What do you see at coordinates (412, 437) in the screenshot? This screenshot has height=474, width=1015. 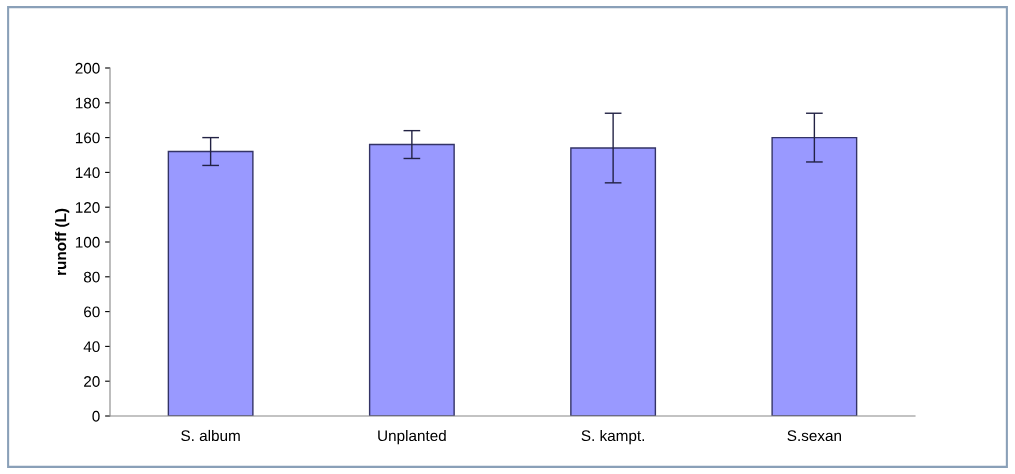 I see `x-tick-label: Unplanted` at bounding box center [412, 437].